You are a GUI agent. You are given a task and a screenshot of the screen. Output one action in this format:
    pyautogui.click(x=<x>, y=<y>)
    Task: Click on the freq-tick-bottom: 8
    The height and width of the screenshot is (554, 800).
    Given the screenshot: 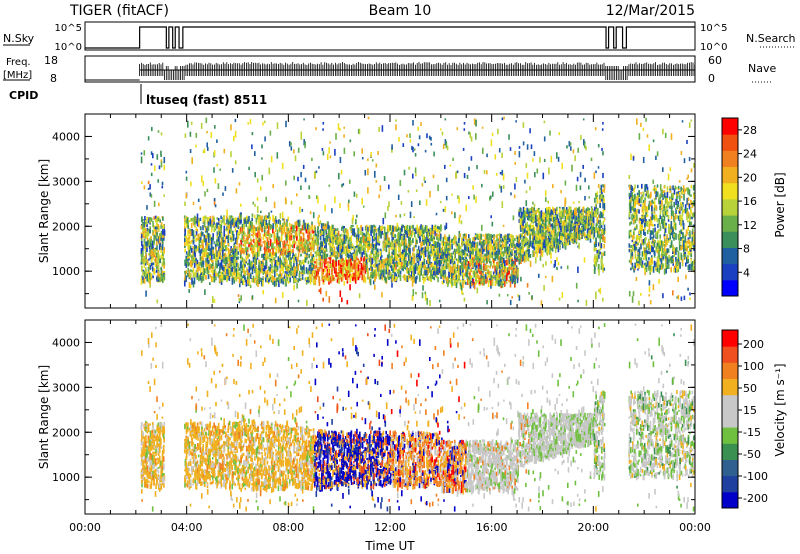 What is the action you would take?
    pyautogui.click(x=53, y=78)
    